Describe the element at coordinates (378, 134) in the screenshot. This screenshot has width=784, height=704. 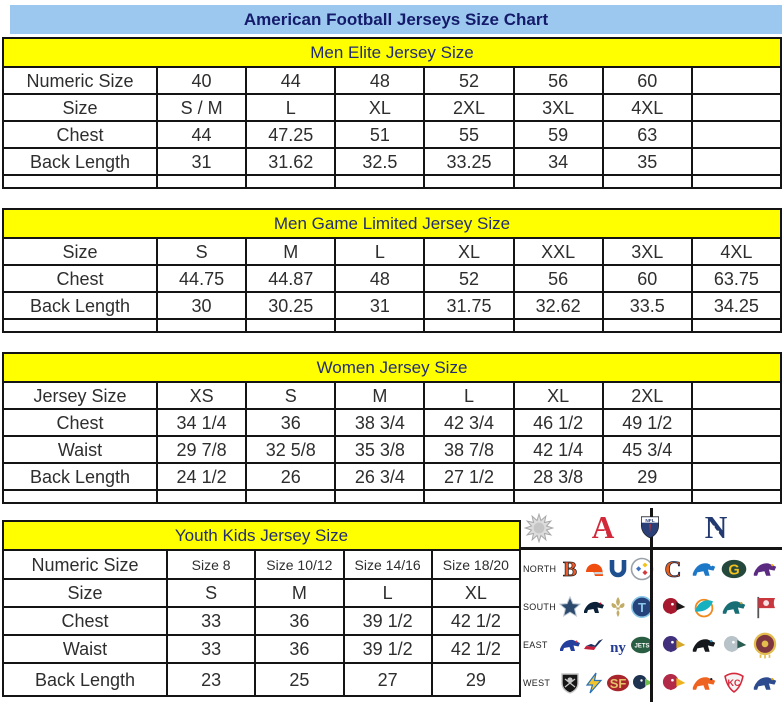
I see `cell-value: 51` at that location.